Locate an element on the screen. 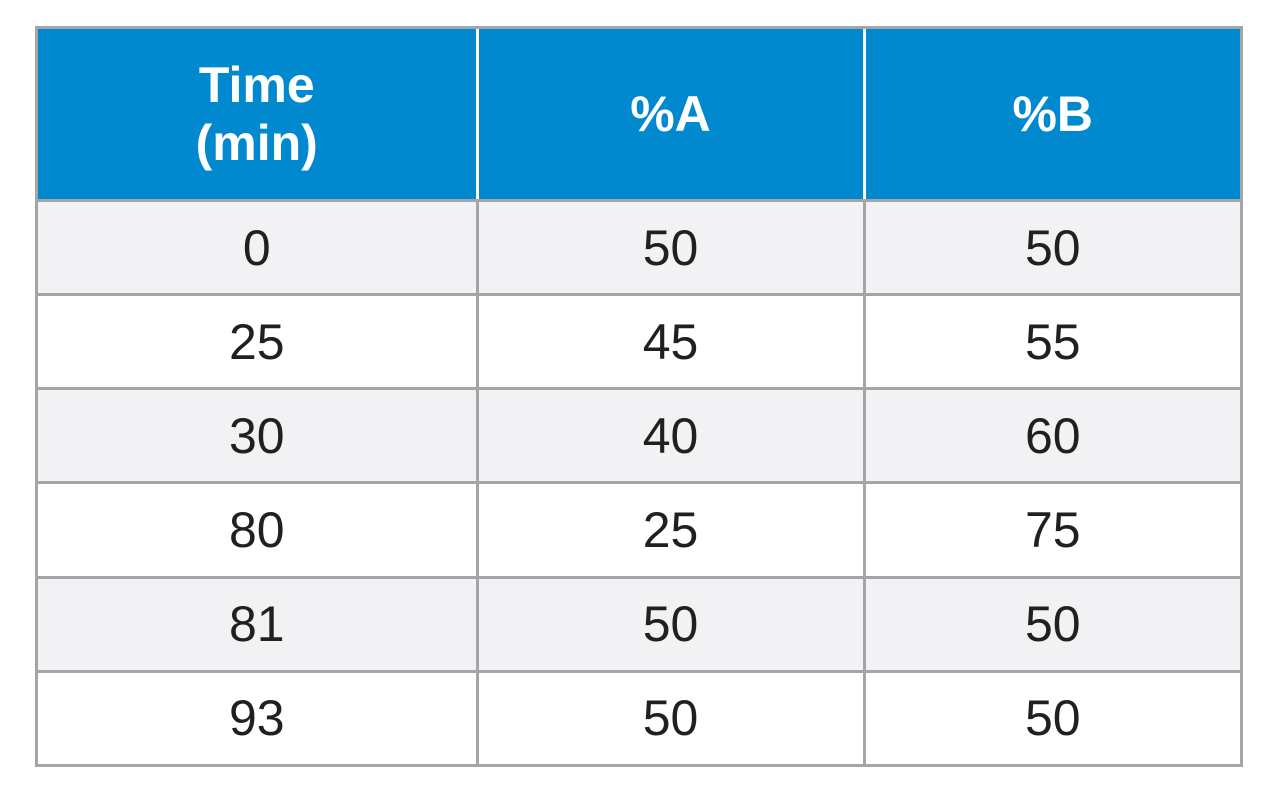 The height and width of the screenshot is (792, 1280). cell-percent-a: 25 is located at coordinates (671, 530).